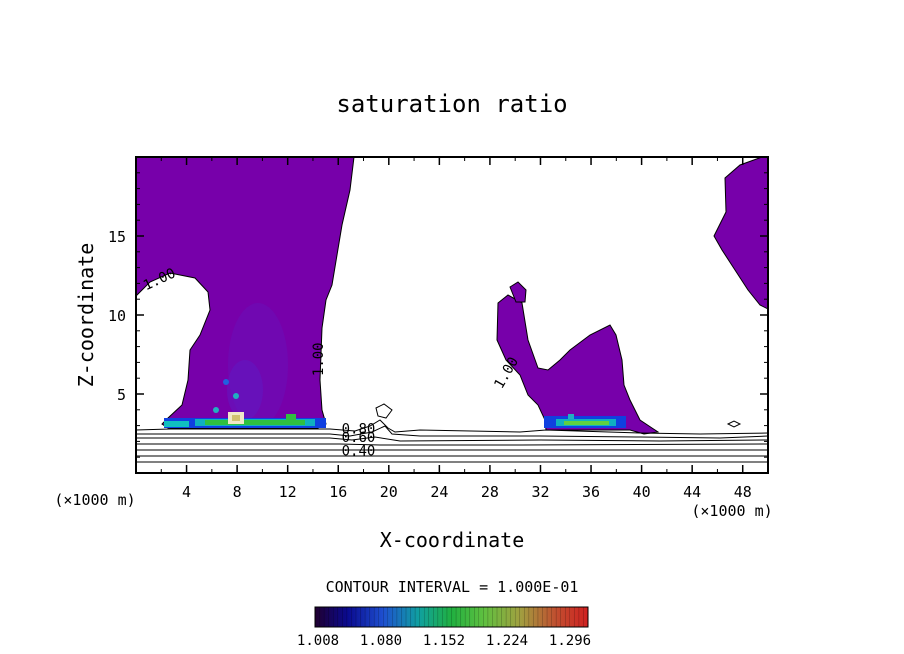 This screenshot has width=904, height=654. What do you see at coordinates (359, 438) in the screenshot?
I see `contour-label: 0.60` at bounding box center [359, 438].